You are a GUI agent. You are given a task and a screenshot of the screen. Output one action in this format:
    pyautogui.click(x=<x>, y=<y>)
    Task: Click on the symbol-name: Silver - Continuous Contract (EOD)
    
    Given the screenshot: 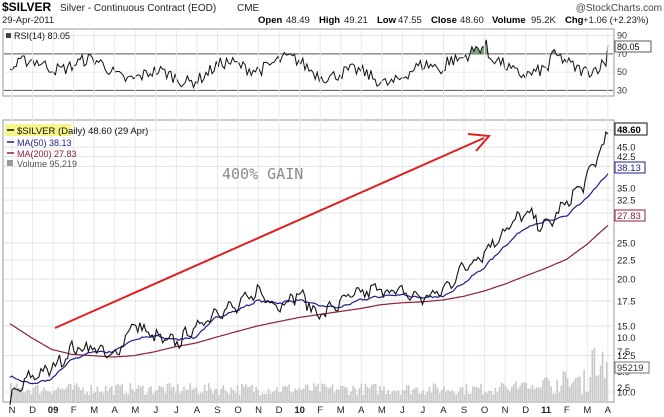 What is the action you would take?
    pyautogui.click(x=138, y=8)
    